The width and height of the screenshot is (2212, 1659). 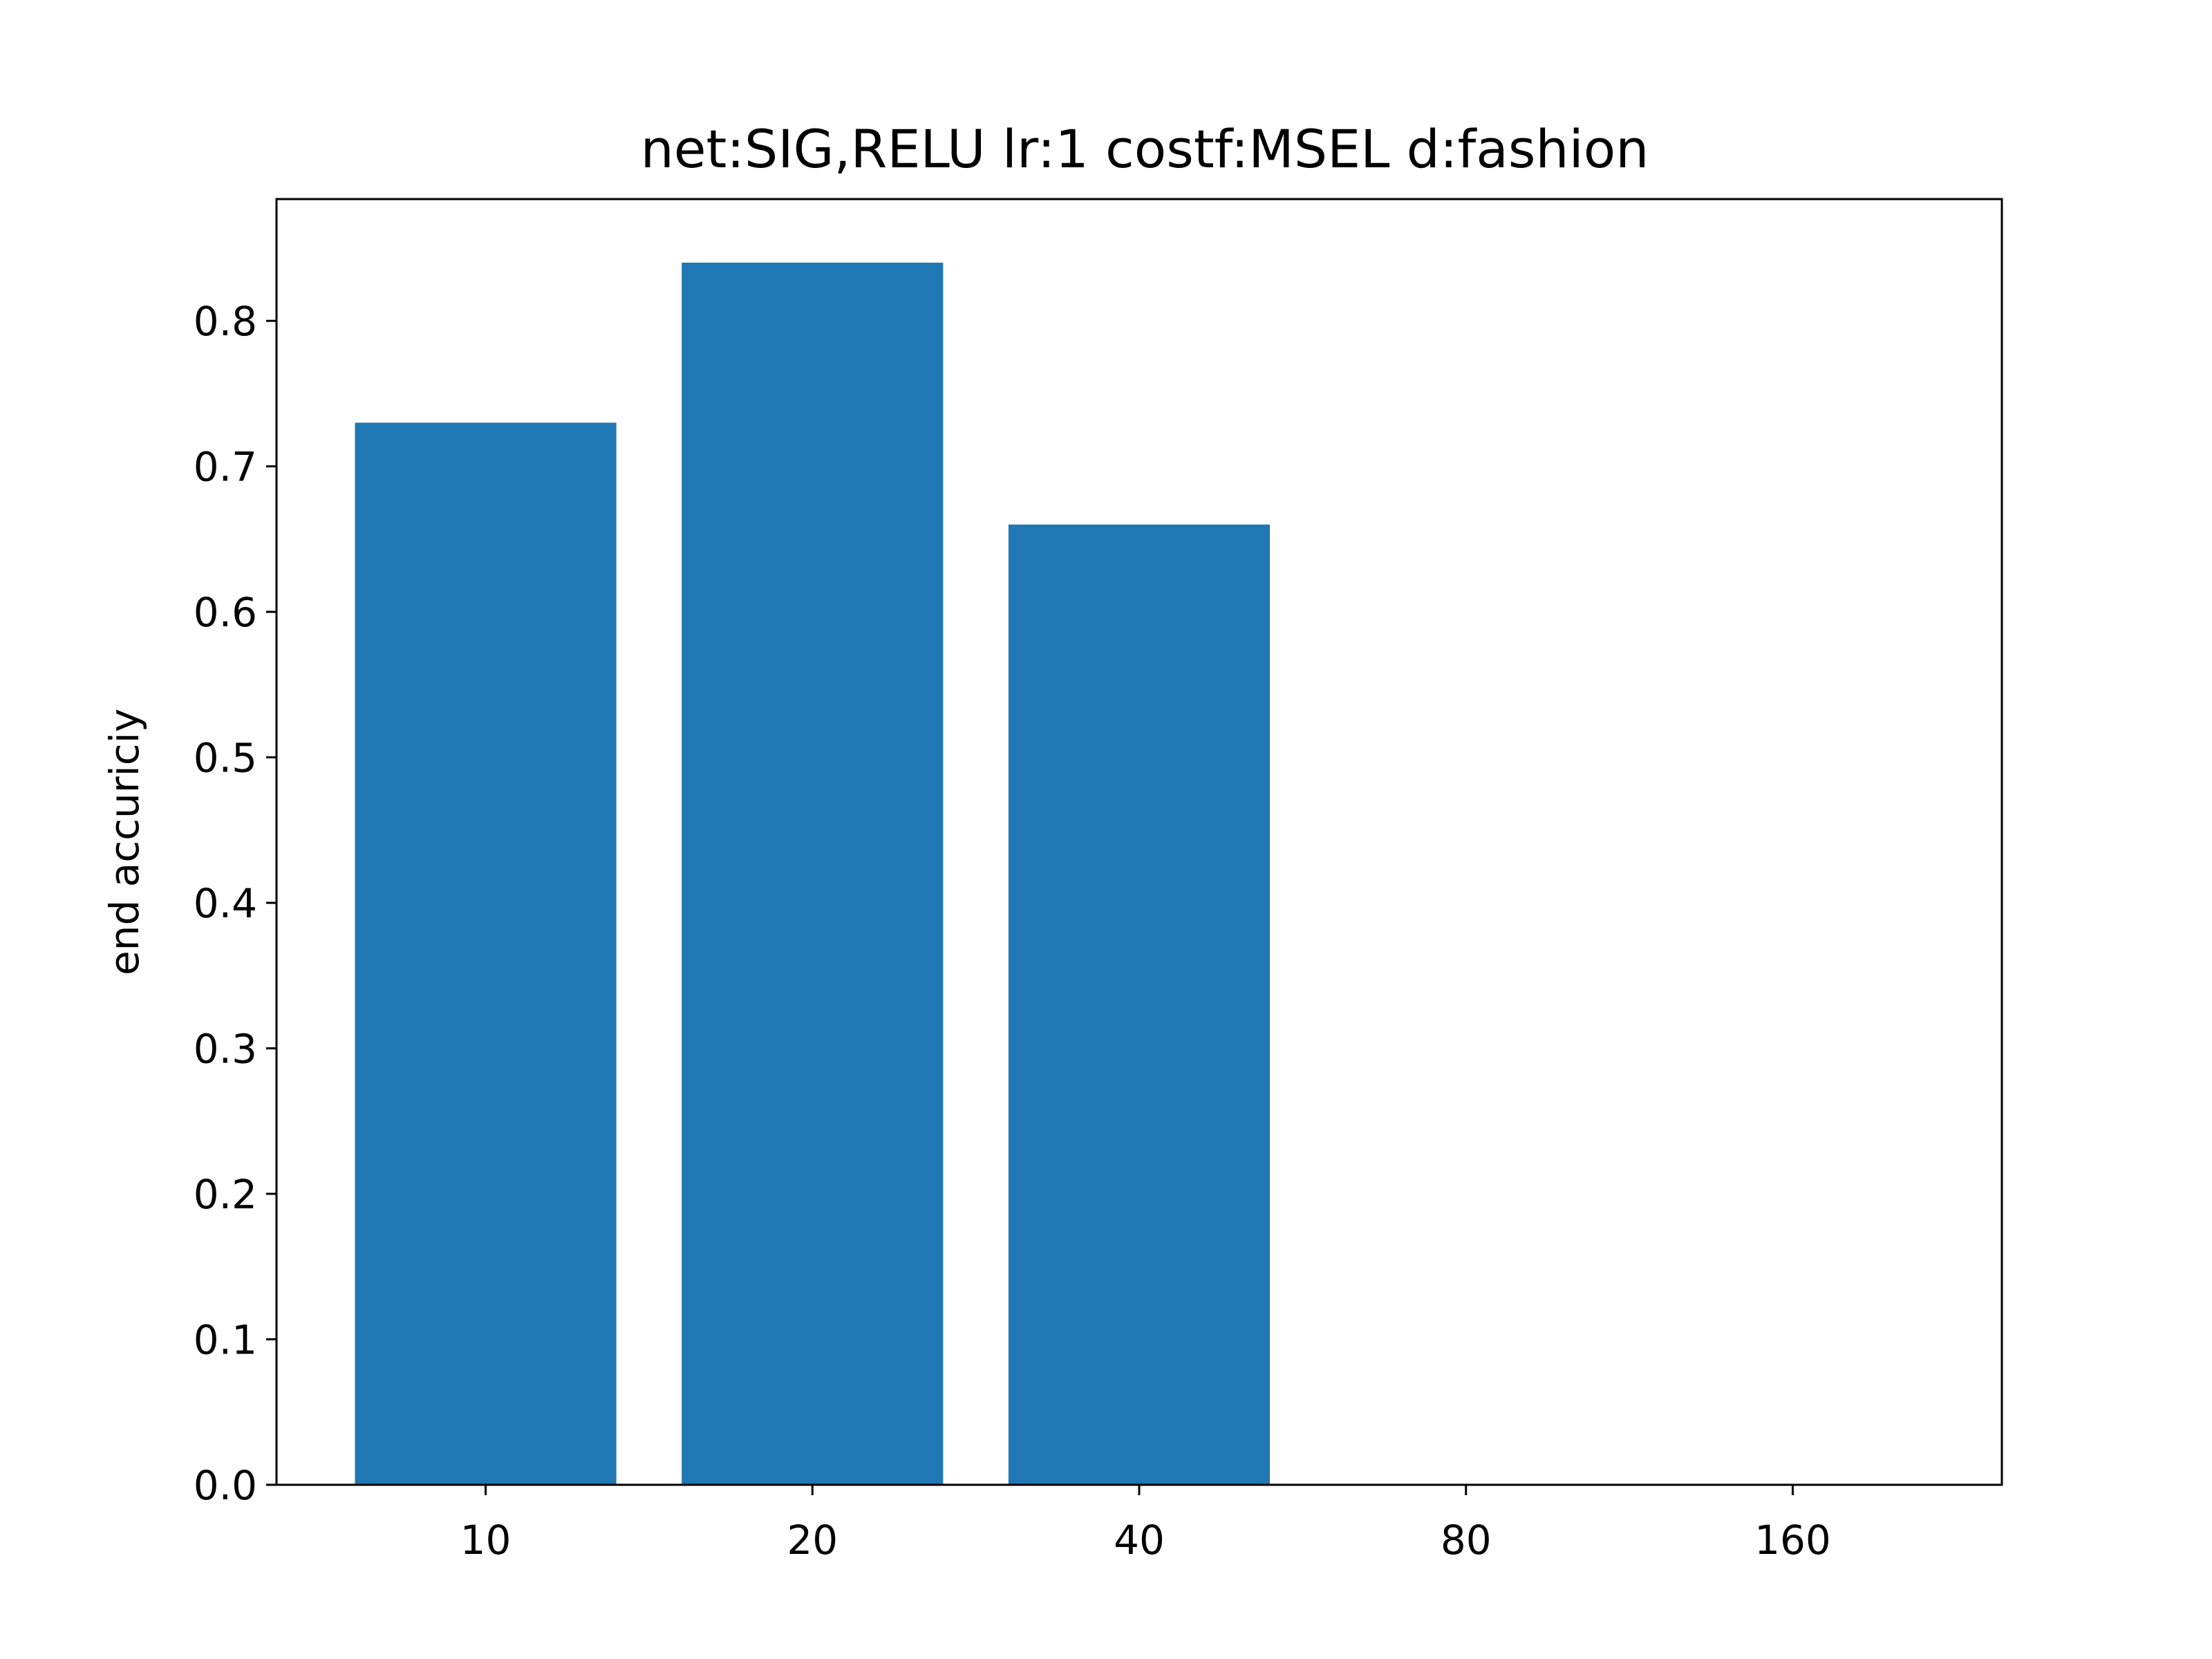 I want to click on y-axis-ticks: 0.0 0.1 0.2 0.3 0.4 0.5 0.6 0.7 0.8, so click(x=235, y=903).